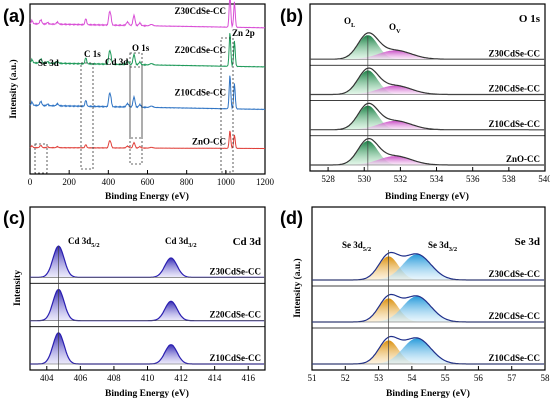  I want to click on panel-d-ylabel: Intensity (a.u.), so click(297, 287).